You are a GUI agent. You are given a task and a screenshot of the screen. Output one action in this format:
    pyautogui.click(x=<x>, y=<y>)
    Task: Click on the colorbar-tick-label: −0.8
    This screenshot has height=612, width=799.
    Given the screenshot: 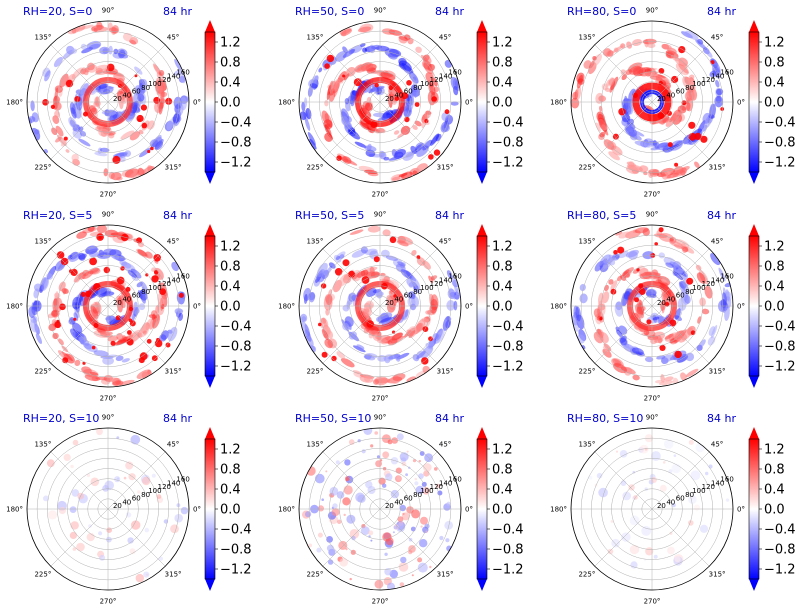 What is the action you would take?
    pyautogui.click(x=508, y=550)
    